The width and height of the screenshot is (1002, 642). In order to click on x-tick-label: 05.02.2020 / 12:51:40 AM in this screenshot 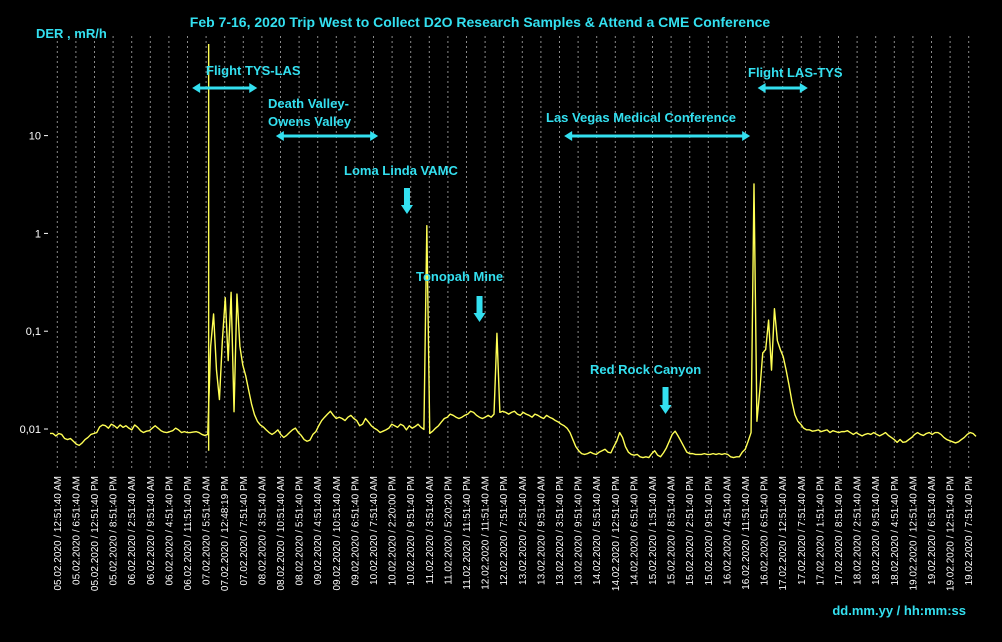, I will do `click(58, 533)`.